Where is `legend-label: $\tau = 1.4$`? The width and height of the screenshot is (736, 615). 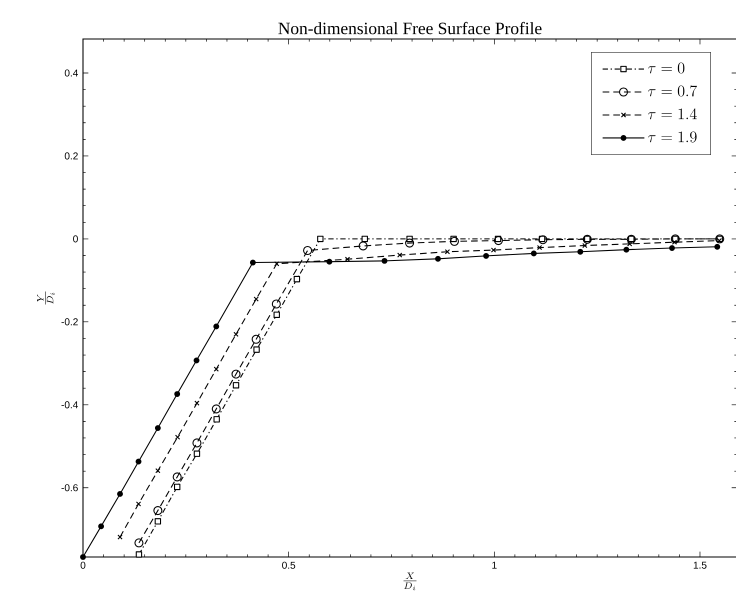 legend-label: $\tau = 1.4$ is located at coordinates (672, 114).